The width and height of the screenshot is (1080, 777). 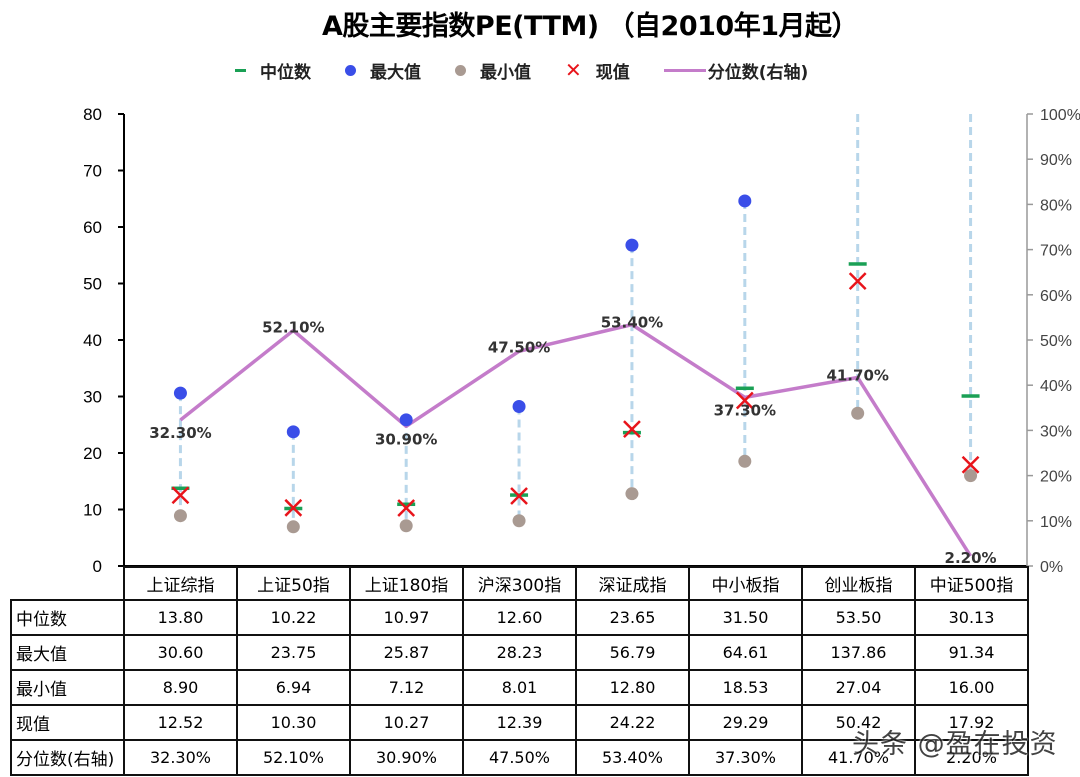 I want to click on chart-title: A股主要指数PE(TTM) （自2010年1月起）, so click(x=590, y=26).